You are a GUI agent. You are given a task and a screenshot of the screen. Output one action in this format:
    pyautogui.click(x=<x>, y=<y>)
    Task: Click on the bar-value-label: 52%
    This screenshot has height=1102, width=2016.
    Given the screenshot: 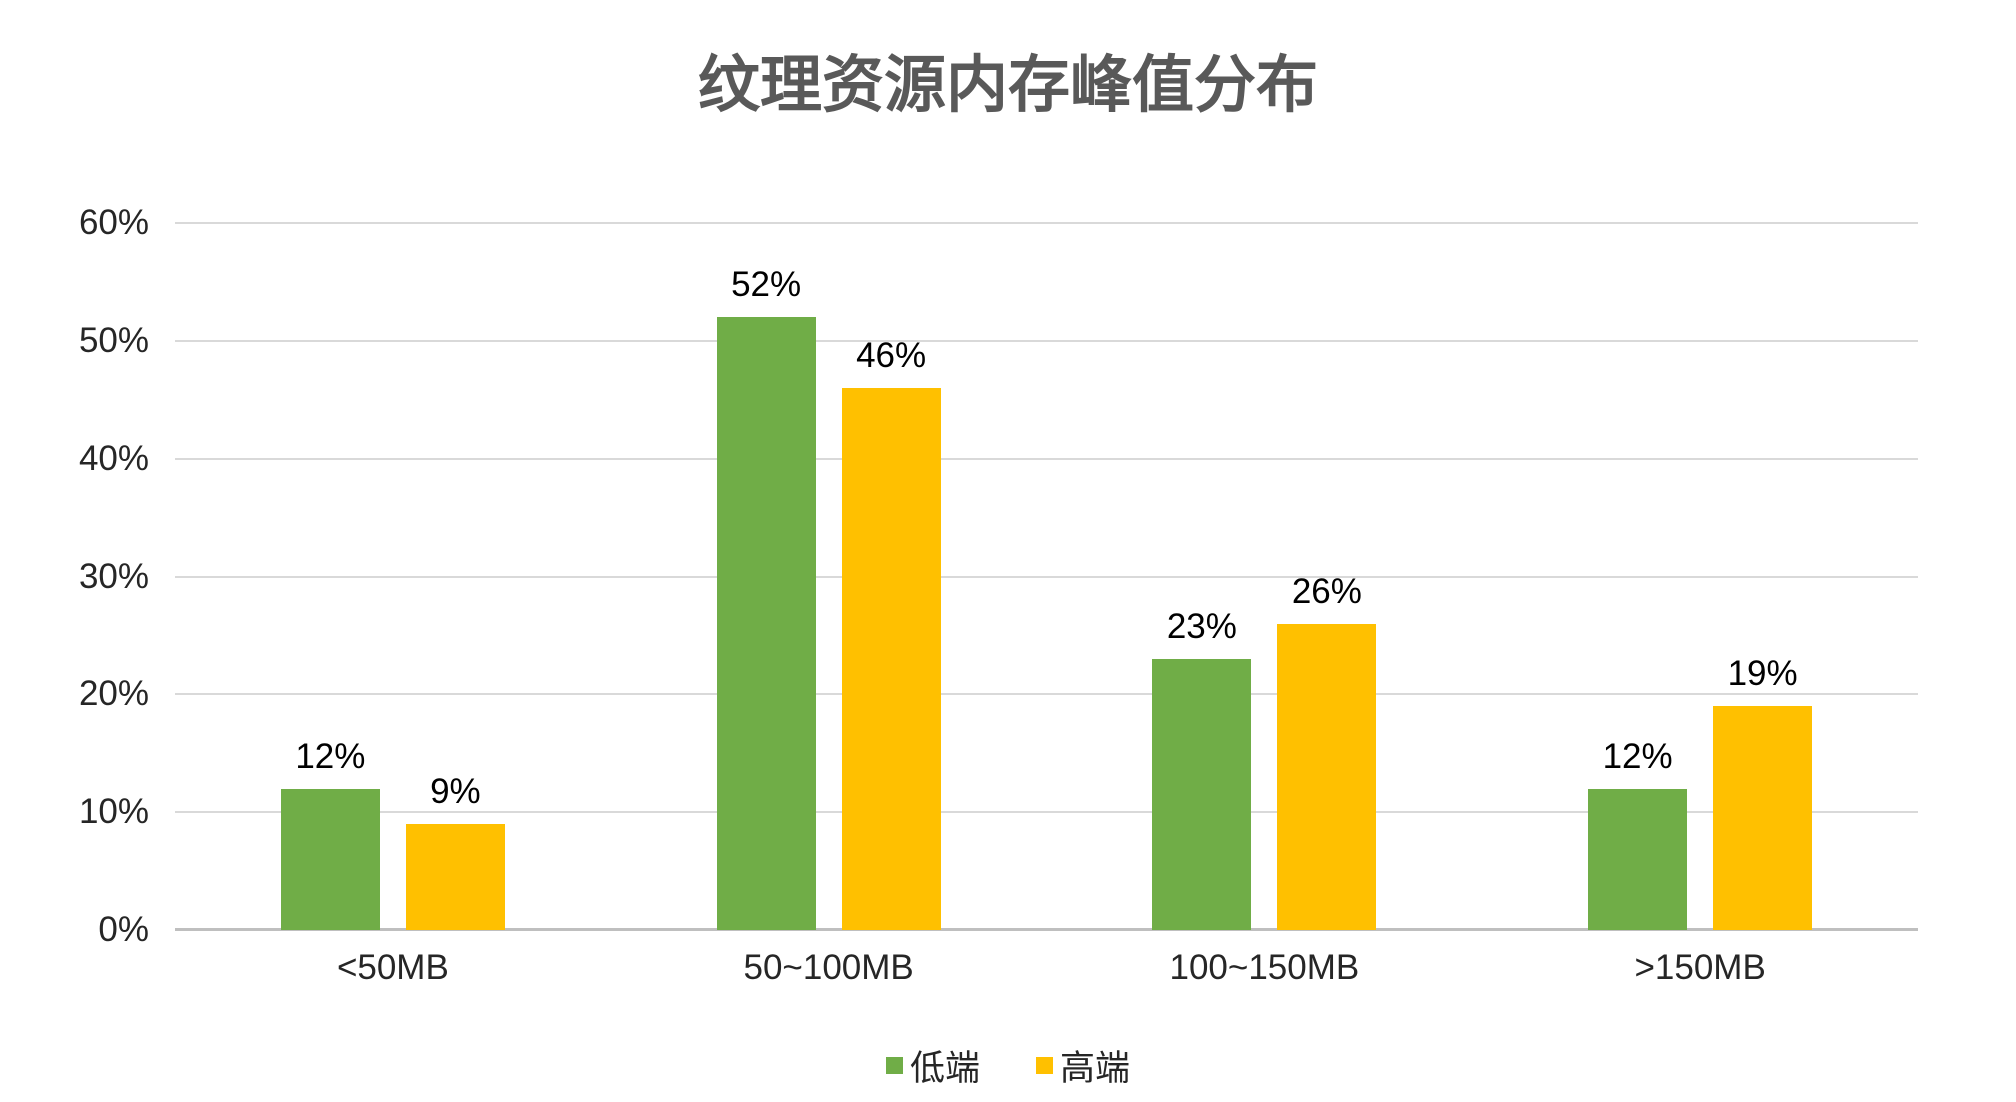 What is the action you would take?
    pyautogui.click(x=766, y=285)
    